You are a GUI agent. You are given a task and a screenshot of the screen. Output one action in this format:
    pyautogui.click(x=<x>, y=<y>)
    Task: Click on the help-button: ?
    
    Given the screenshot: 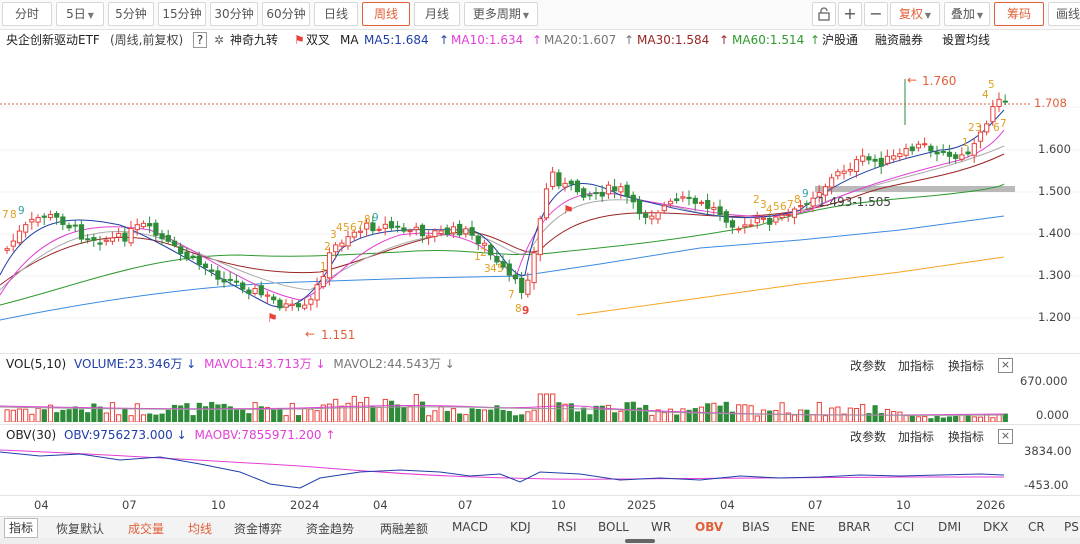 What is the action you would take?
    pyautogui.click(x=200, y=40)
    